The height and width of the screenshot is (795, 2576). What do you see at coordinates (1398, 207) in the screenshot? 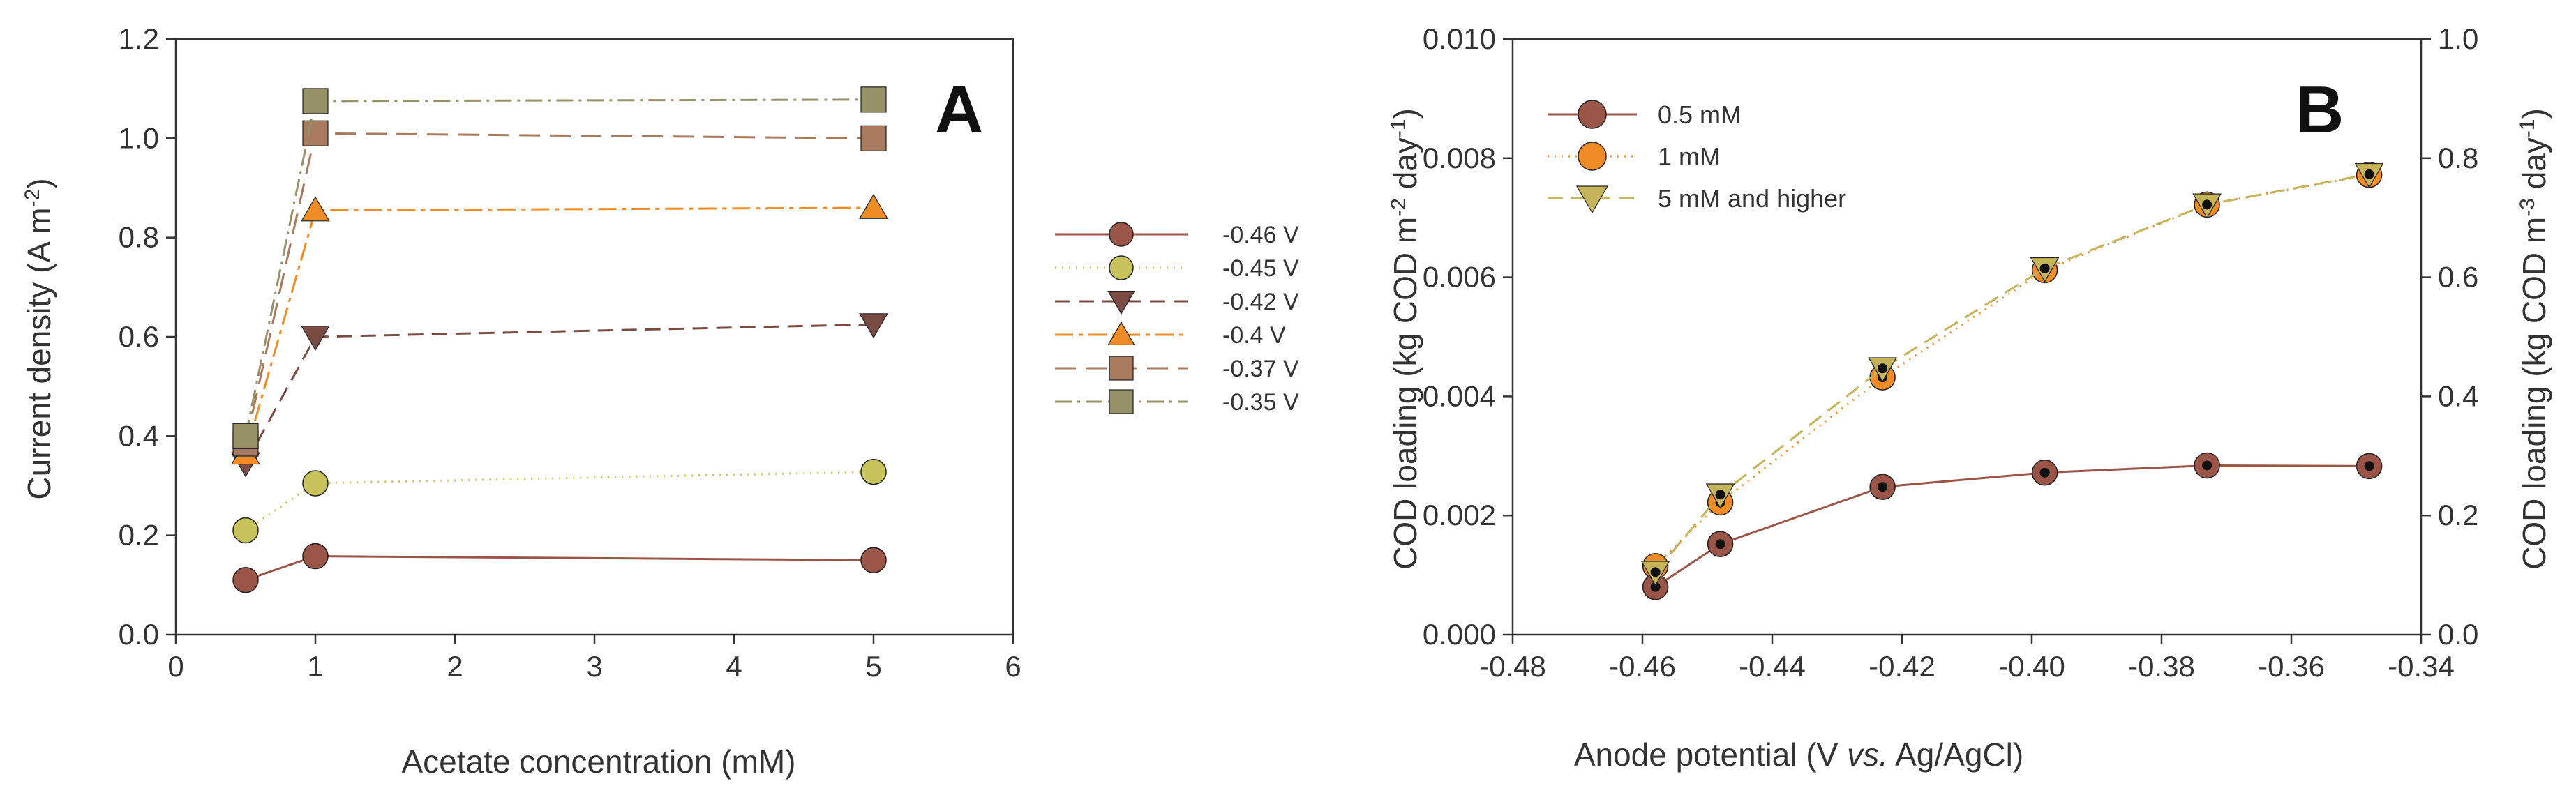
I see `panel-b-ylabel-left-sup1: -2` at bounding box center [1398, 207].